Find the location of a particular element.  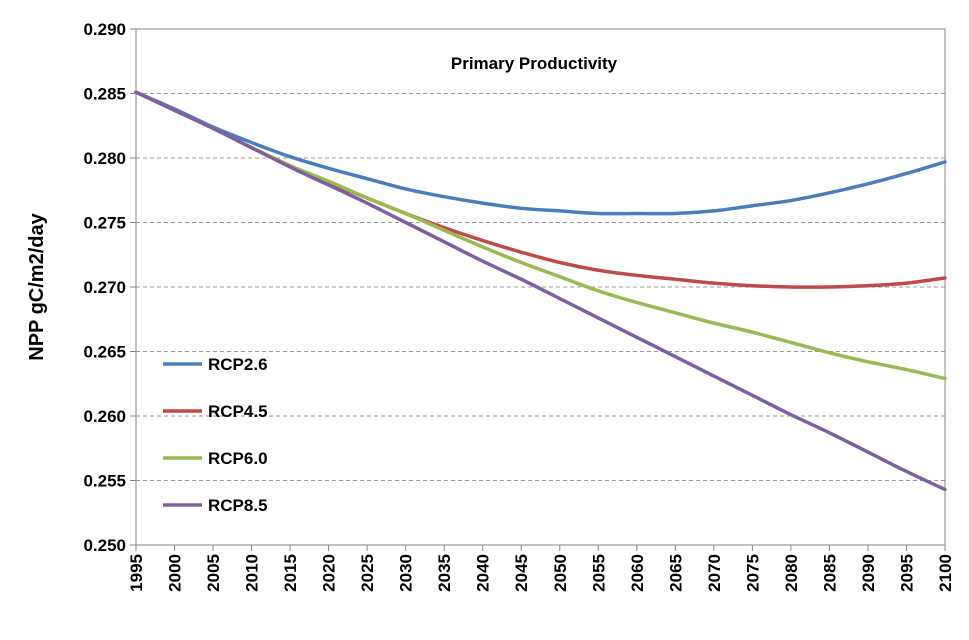

x-tick-label: 2050 is located at coordinates (560, 573).